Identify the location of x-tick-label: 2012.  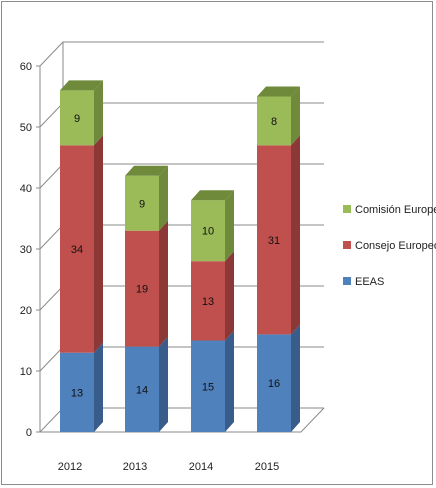
(70, 467).